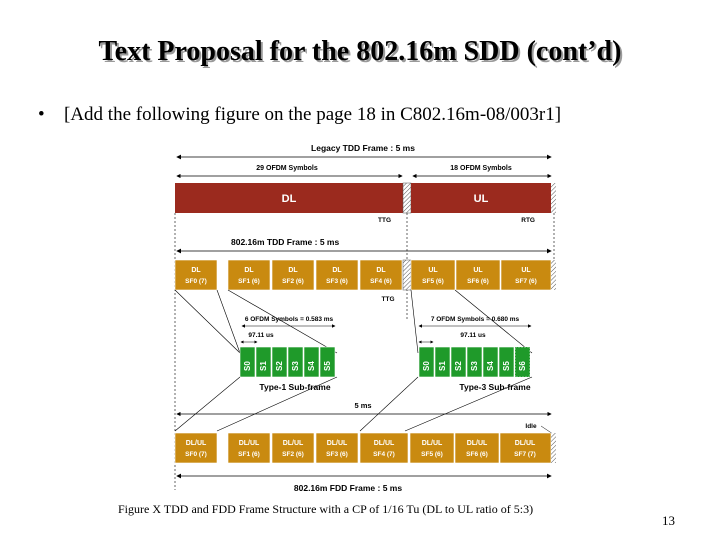 The image size is (720, 540). I want to click on type1-symbol: S4, so click(311, 362).